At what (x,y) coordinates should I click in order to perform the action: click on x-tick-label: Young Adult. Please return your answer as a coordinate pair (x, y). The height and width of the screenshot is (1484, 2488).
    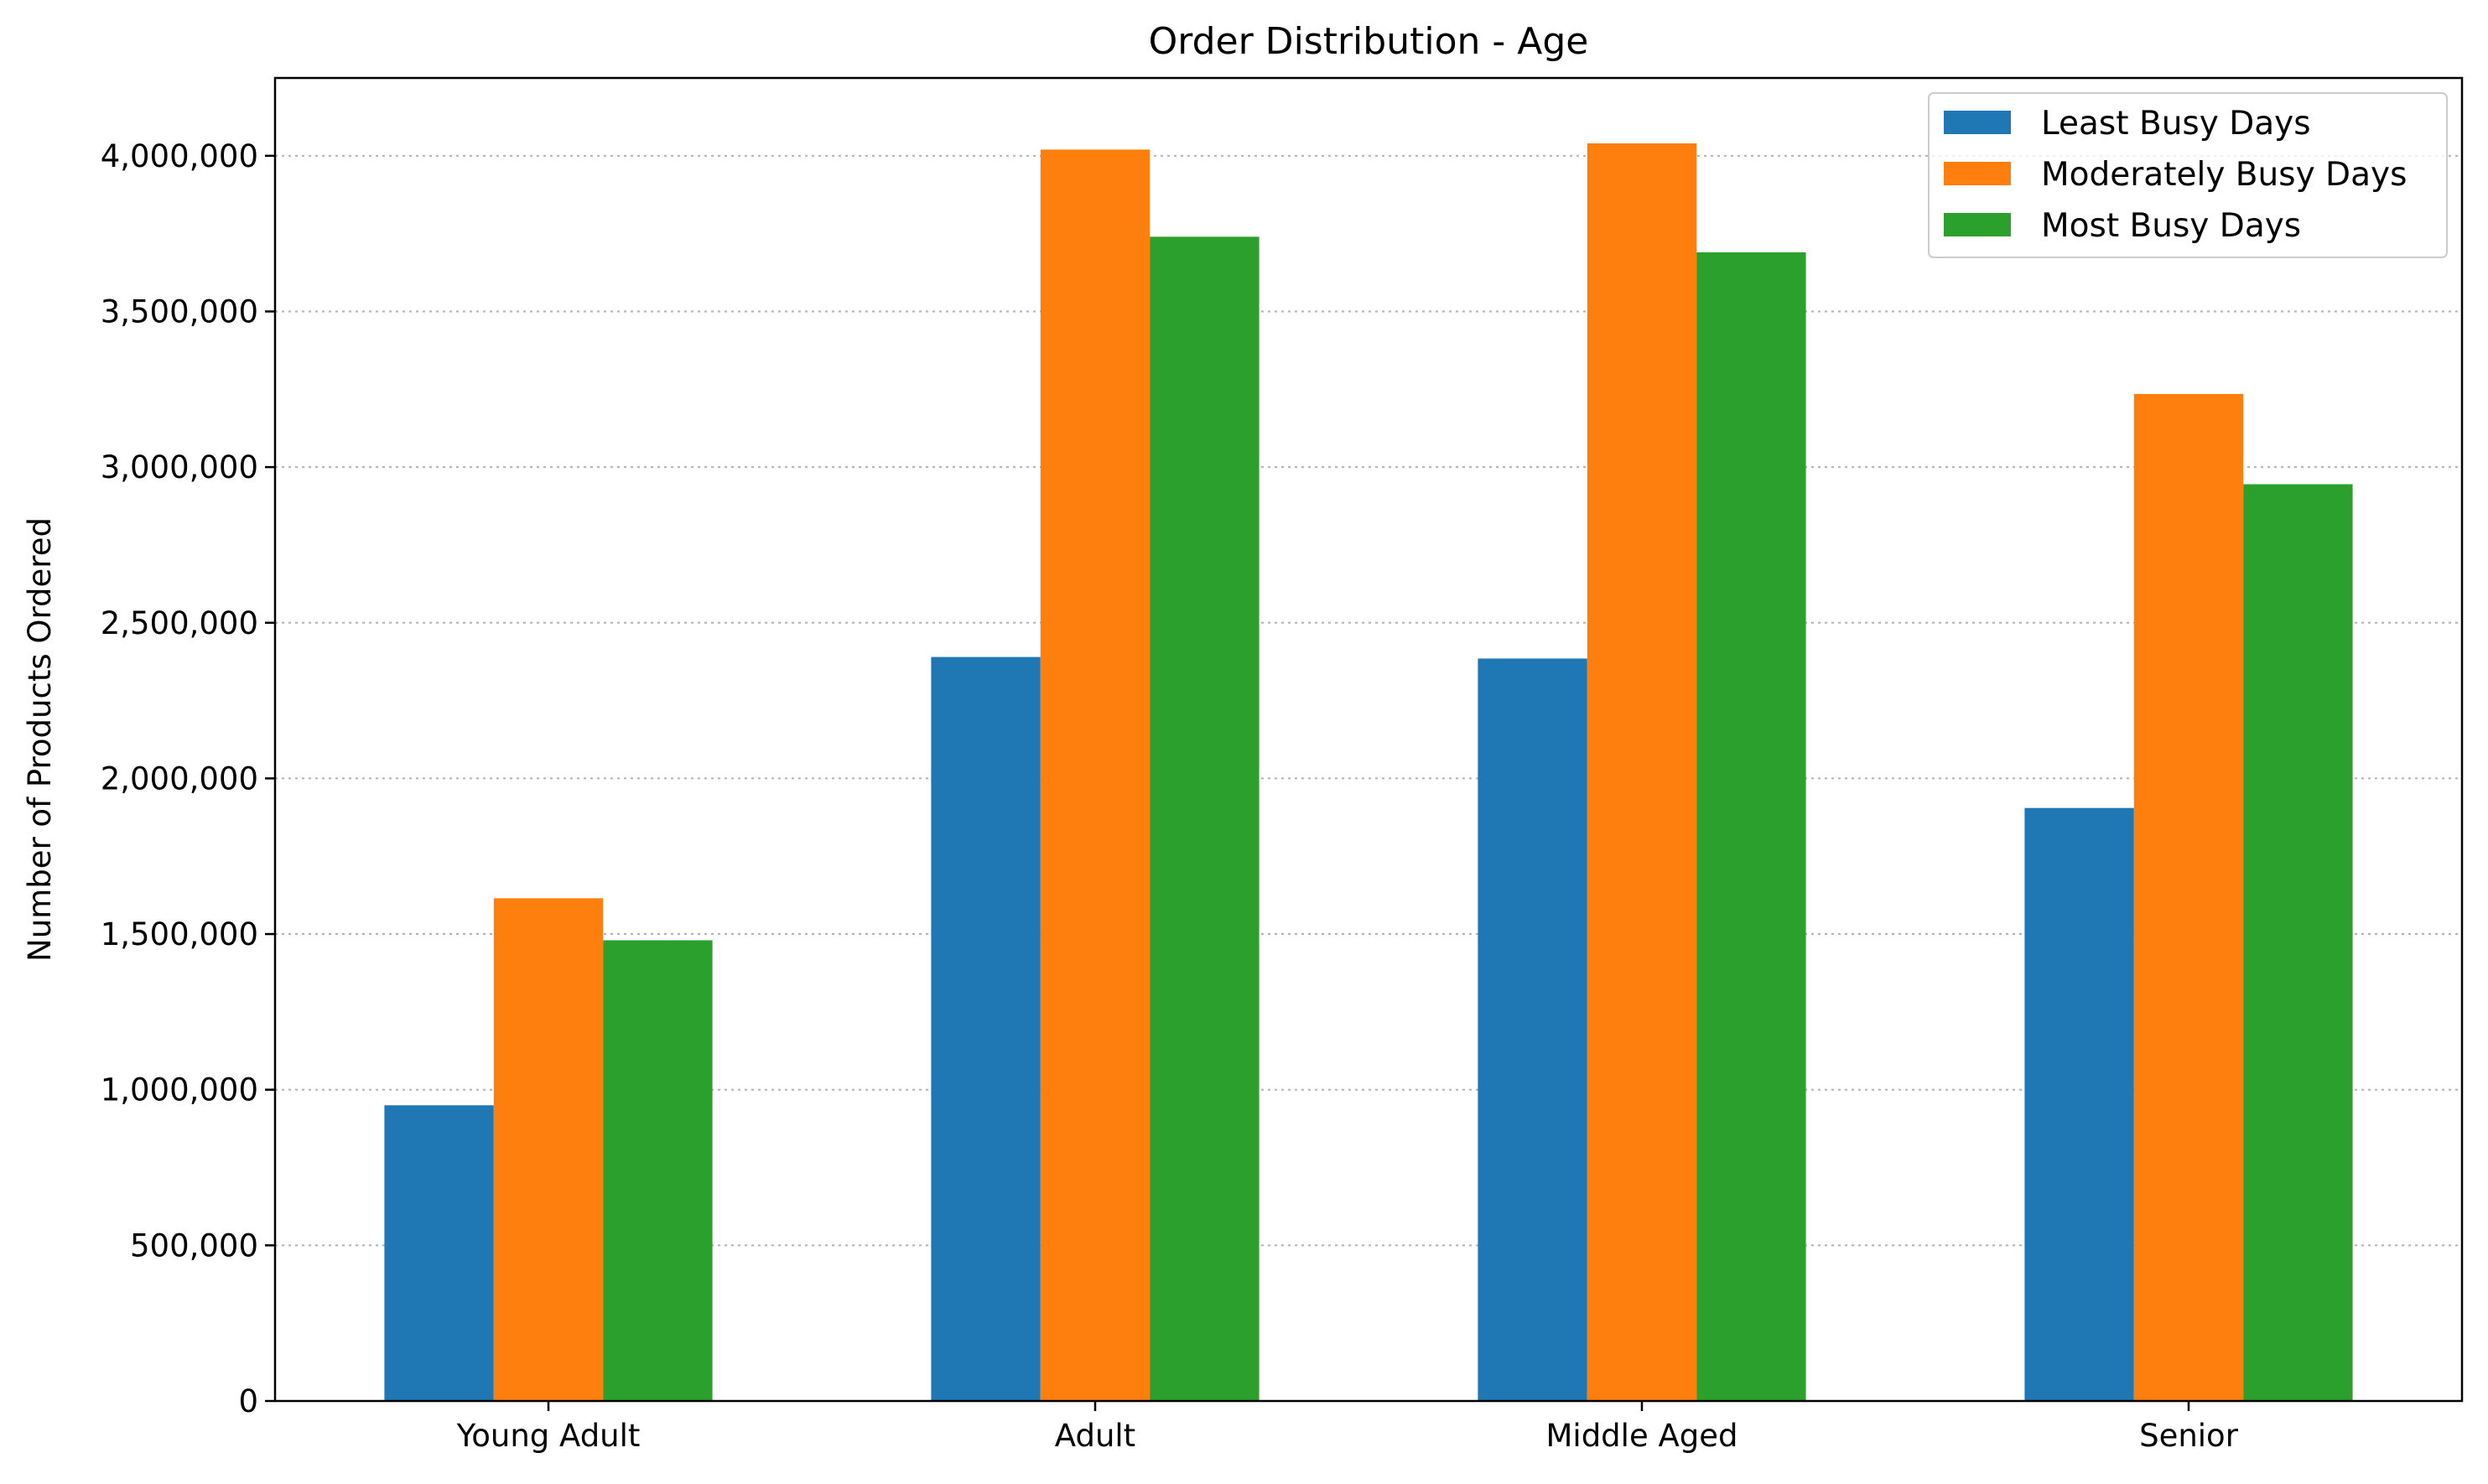
    Looking at the image, I should click on (549, 1436).